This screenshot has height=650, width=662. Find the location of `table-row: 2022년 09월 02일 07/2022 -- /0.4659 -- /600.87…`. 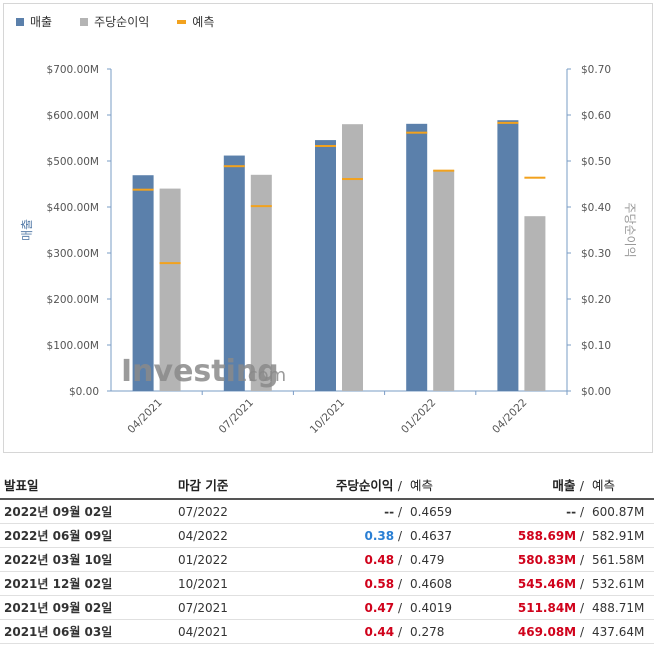

table-row: 2022년 09월 02일 07/2022 -- /0.4659 -- /600.87… is located at coordinates (327, 511).